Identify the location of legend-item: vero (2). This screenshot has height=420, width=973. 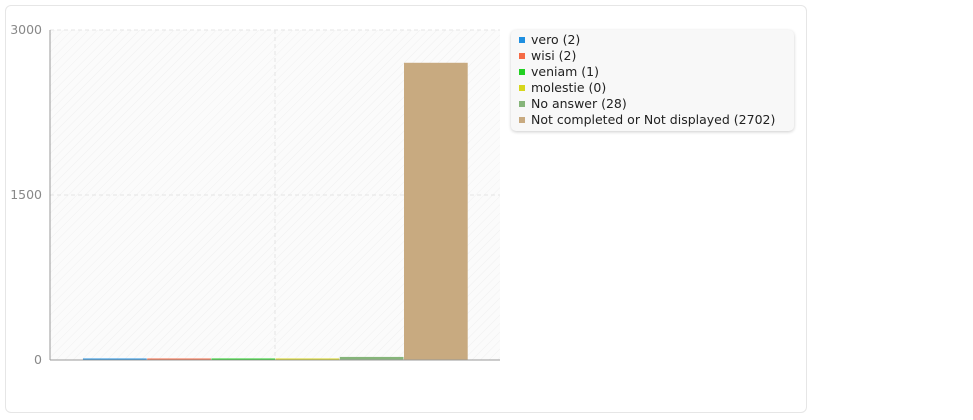
(656, 40).